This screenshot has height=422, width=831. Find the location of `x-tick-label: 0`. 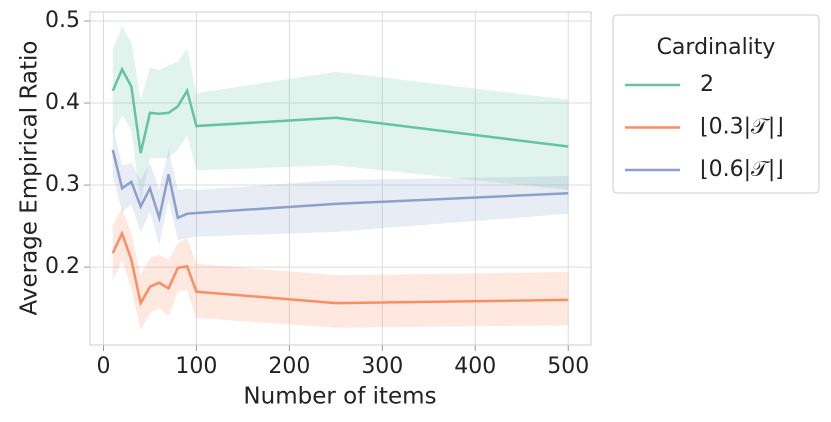

x-tick-label: 0 is located at coordinates (103, 366).